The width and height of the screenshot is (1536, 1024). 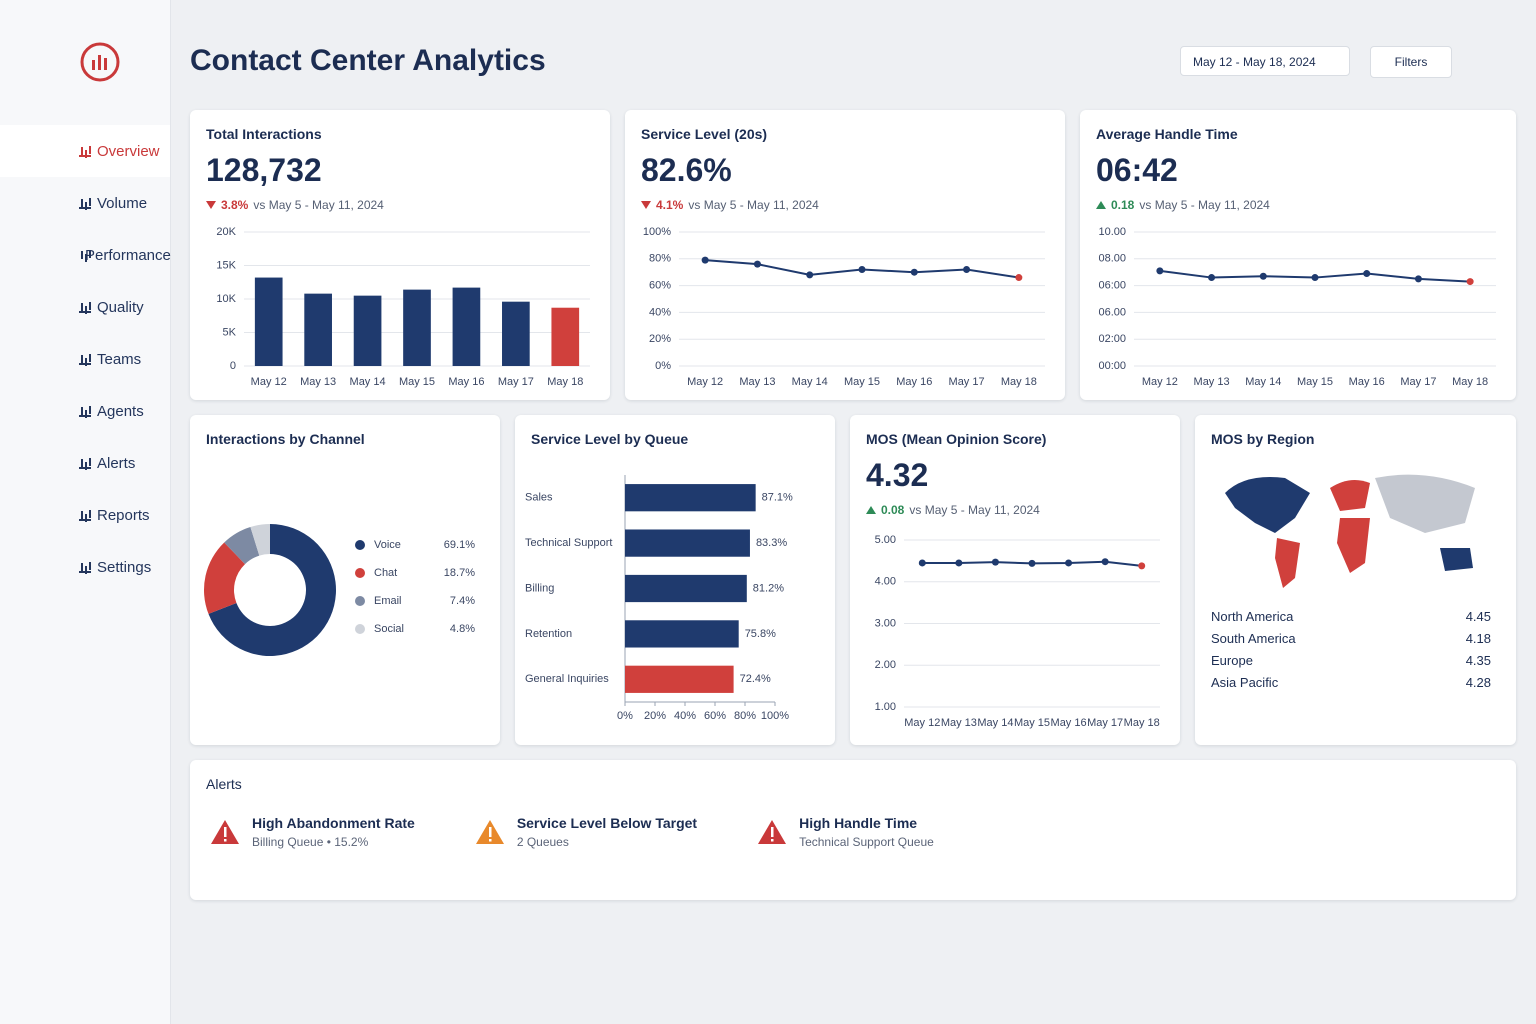 What do you see at coordinates (233, 366) in the screenshot?
I see `y-tick-label: 0` at bounding box center [233, 366].